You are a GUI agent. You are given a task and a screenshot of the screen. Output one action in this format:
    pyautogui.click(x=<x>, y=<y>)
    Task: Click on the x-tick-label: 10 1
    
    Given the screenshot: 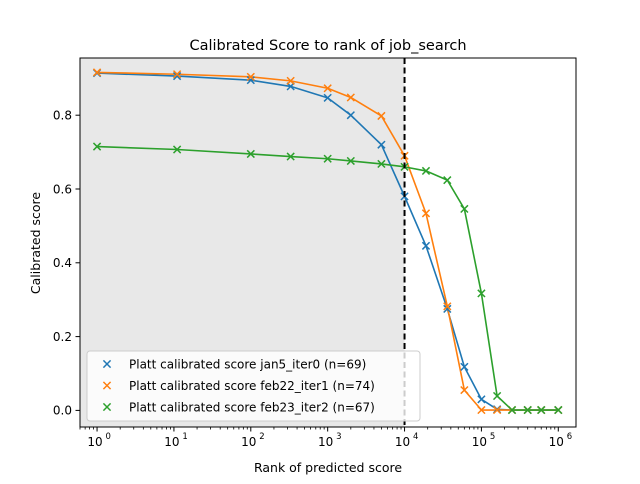 What is the action you would take?
    pyautogui.click(x=176, y=440)
    